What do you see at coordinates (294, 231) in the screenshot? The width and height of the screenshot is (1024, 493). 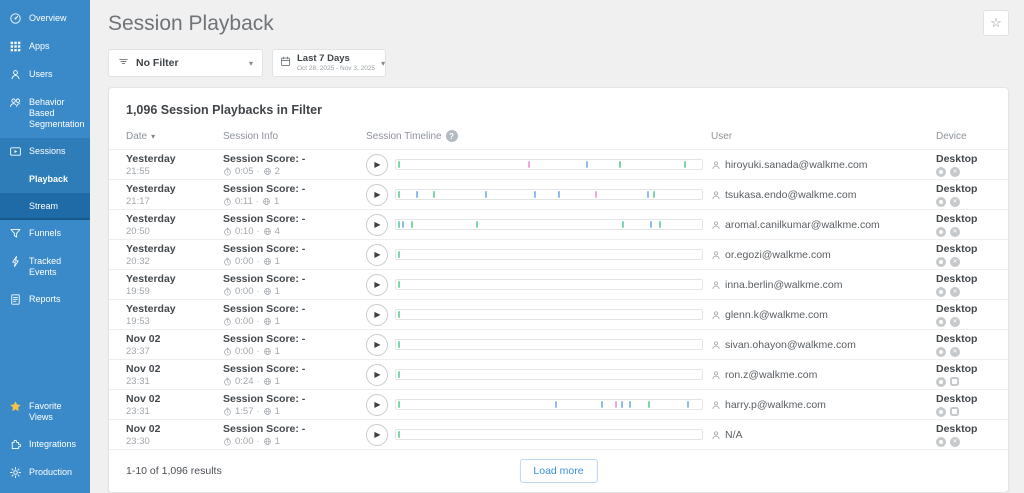 I see `session-meta: 0:10 · 4` at bounding box center [294, 231].